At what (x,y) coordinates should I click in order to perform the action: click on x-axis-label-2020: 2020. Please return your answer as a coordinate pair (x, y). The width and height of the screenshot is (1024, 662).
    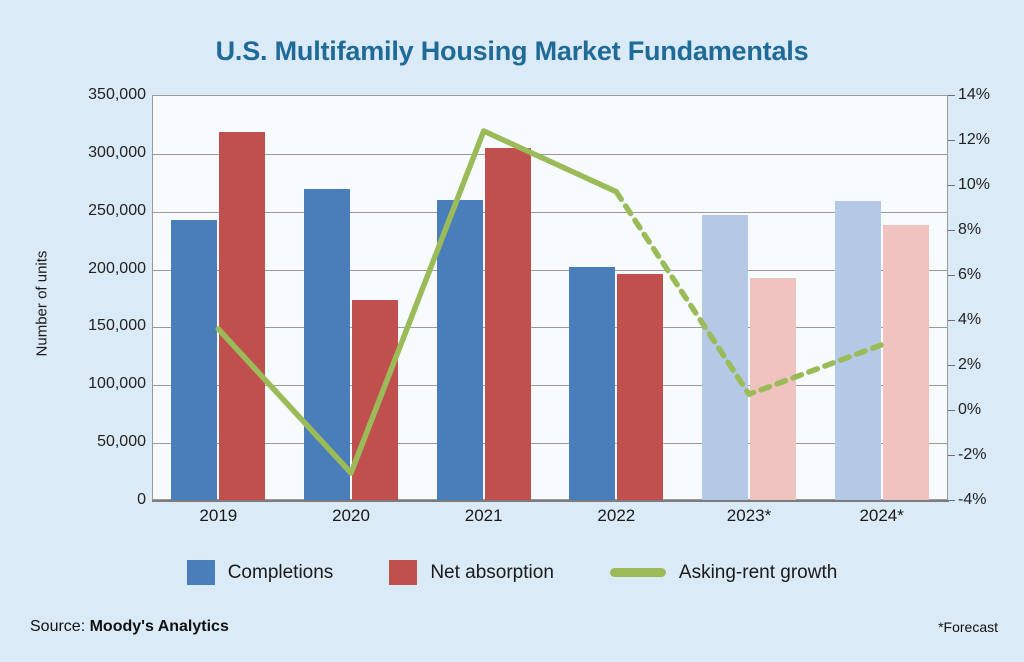
    Looking at the image, I should click on (351, 515).